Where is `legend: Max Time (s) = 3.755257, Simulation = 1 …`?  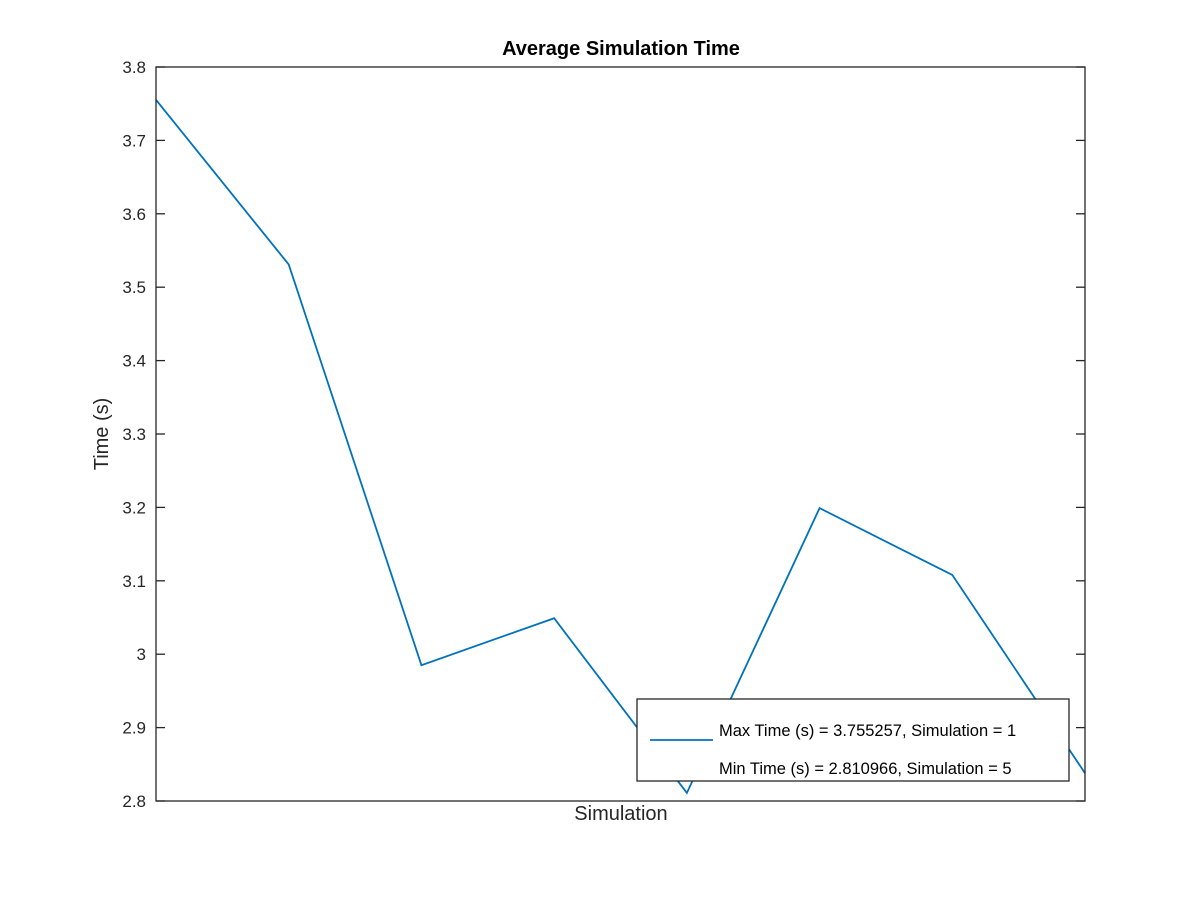 legend: Max Time (s) = 3.755257, Simulation = 1 … is located at coordinates (853, 740).